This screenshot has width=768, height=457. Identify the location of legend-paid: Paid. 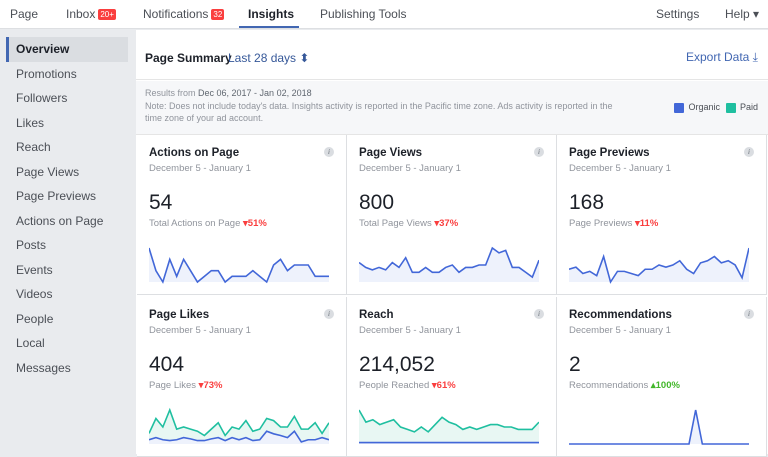
(741, 107).